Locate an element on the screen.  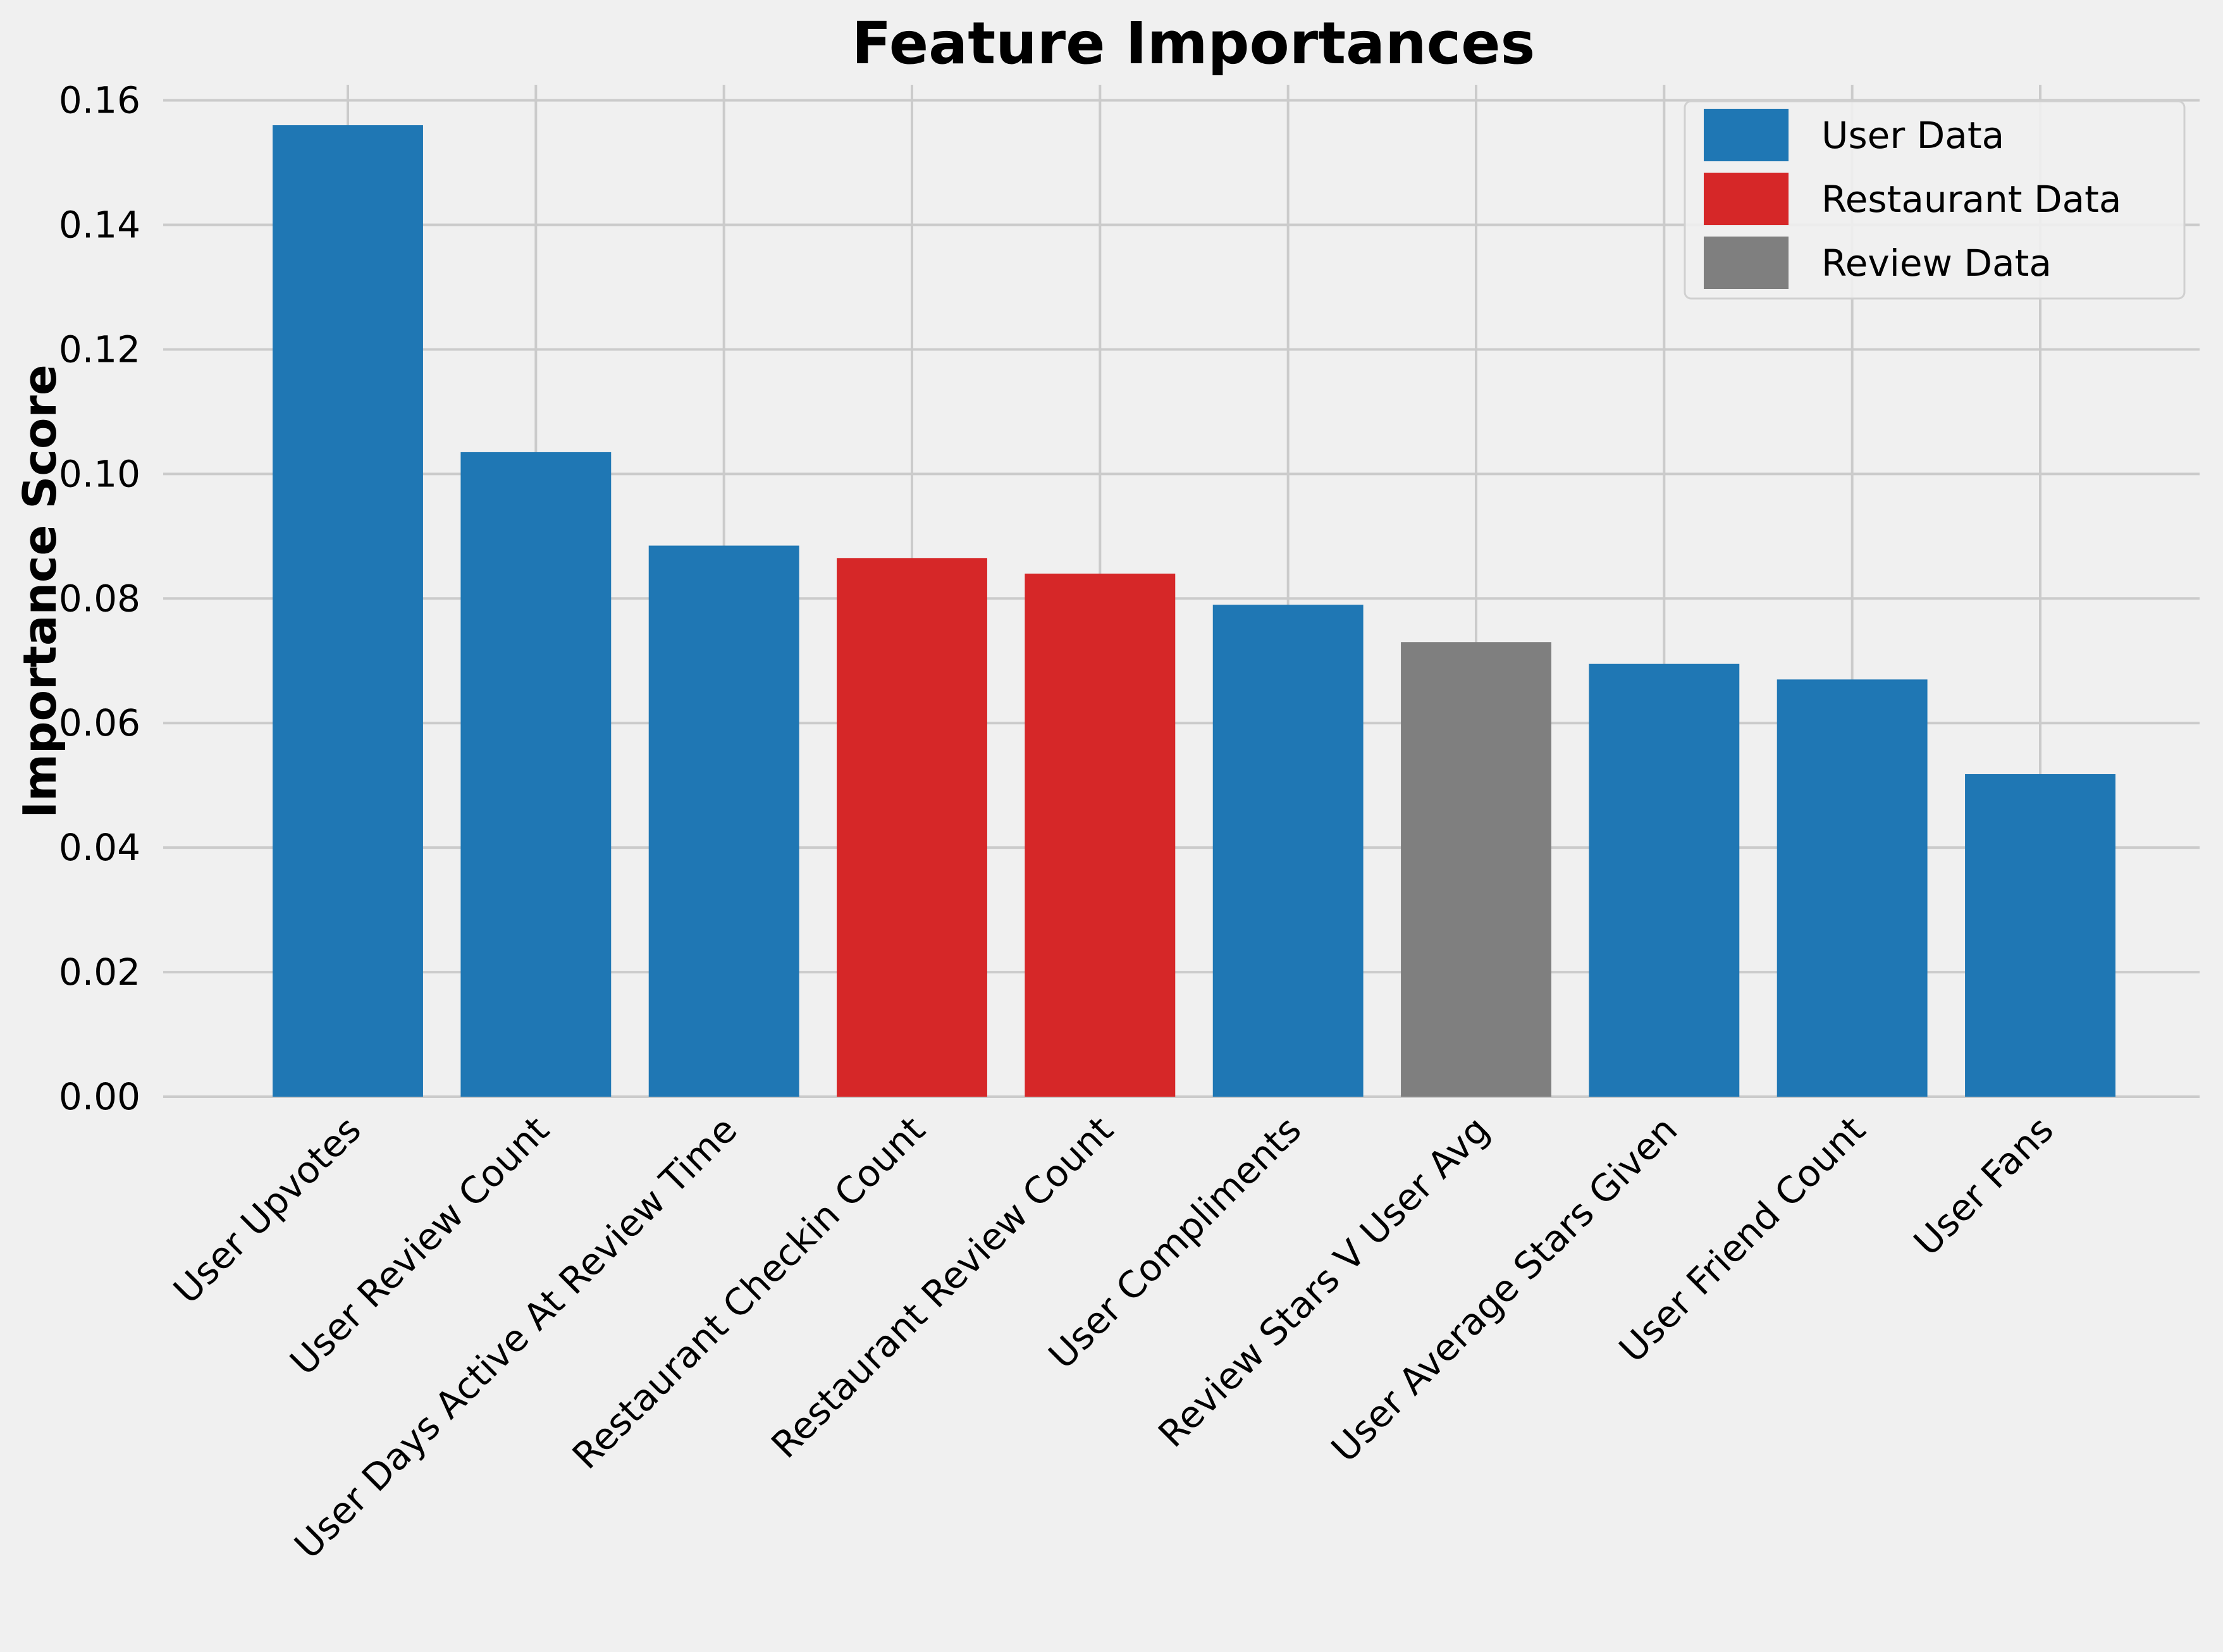
y-tick-label: 0.12 is located at coordinates (99, 349).